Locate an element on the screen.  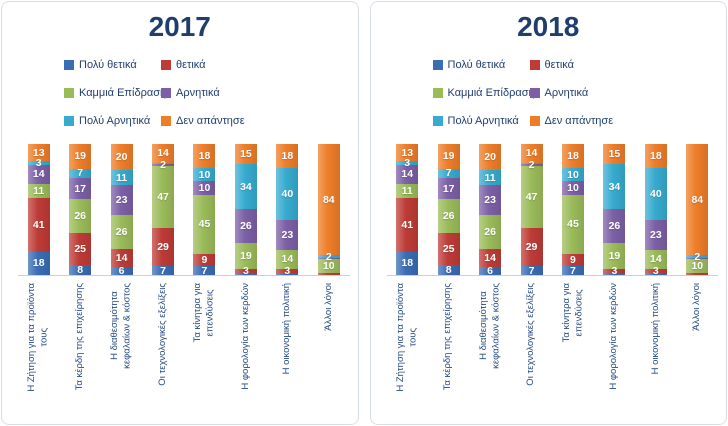
x-axis-label-cell: Η διαθεσιμότητα κεφαλαίων & κόστος is located at coordinates (489, 350).